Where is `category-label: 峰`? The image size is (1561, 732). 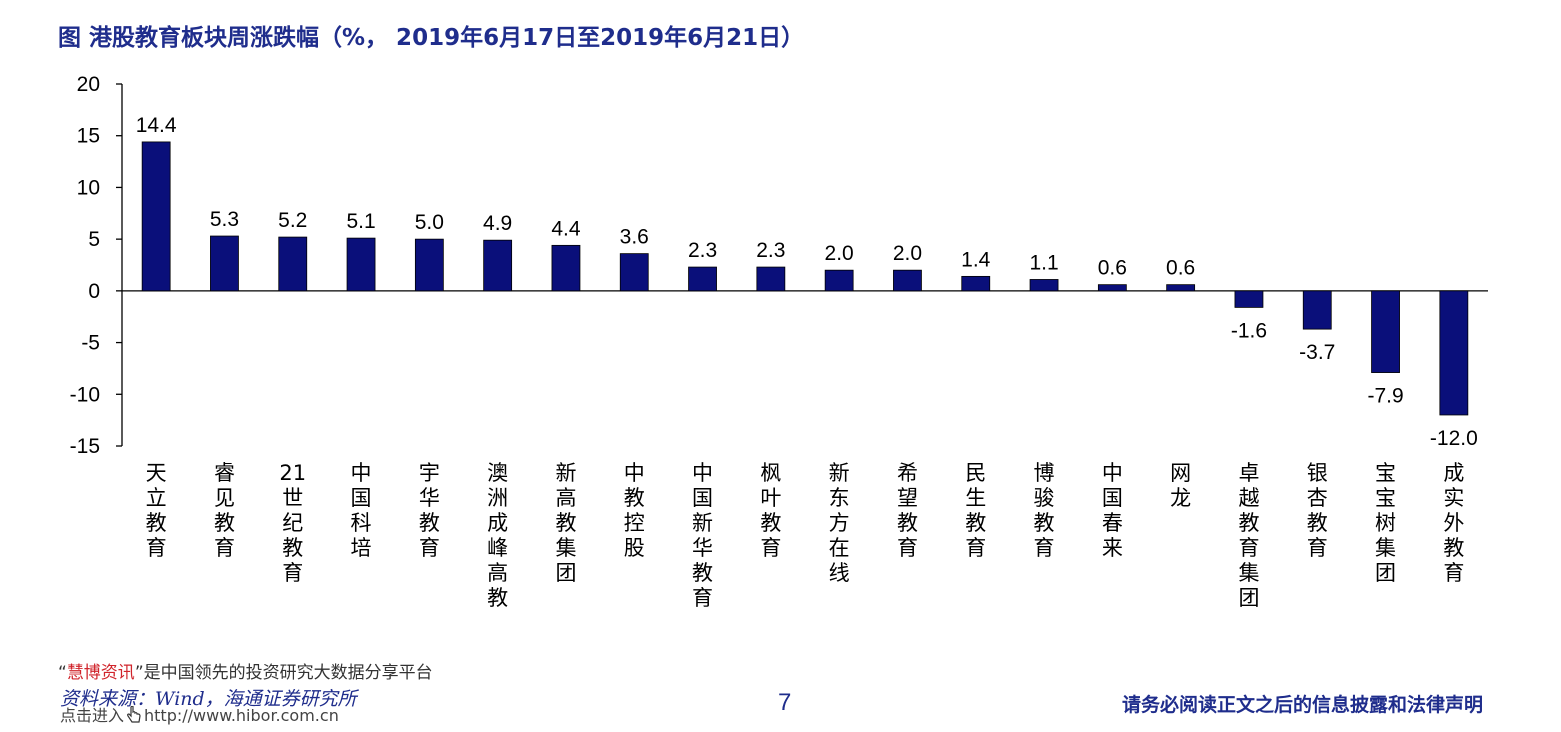
category-label: 峰 is located at coordinates (497, 548).